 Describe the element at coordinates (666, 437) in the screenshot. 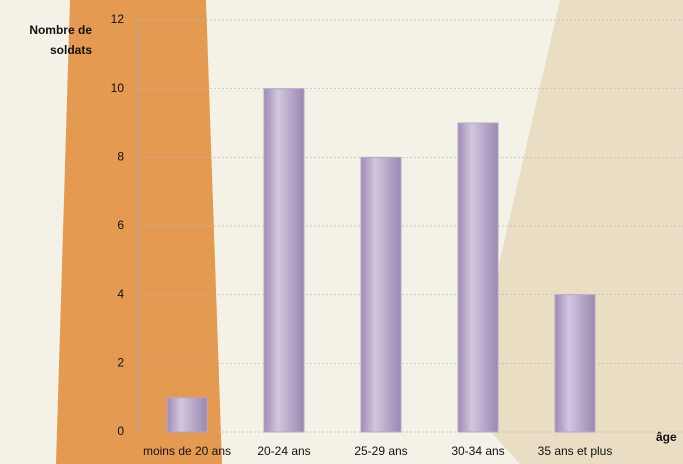

I see `x-axis-label: âge` at that location.